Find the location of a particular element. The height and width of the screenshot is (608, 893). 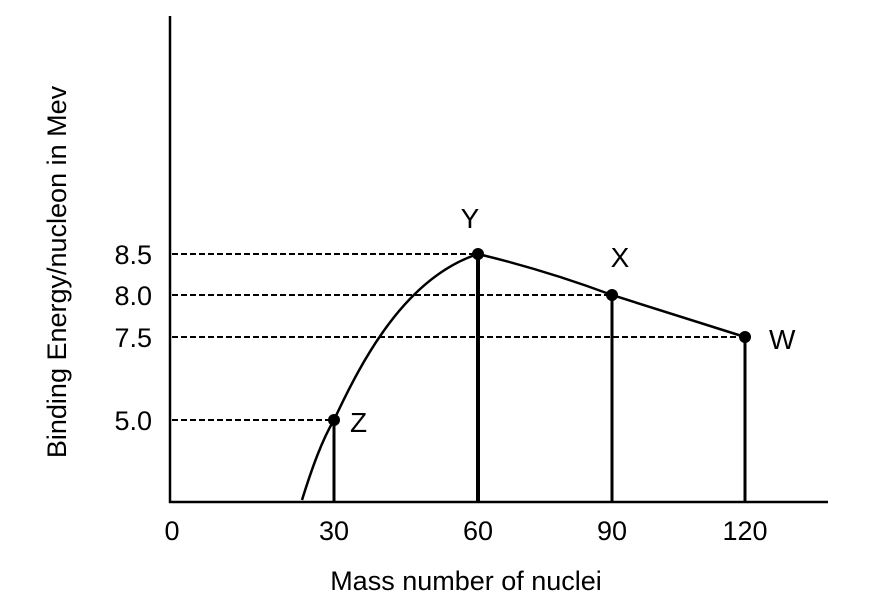

point-z is located at coordinates (334, 420).